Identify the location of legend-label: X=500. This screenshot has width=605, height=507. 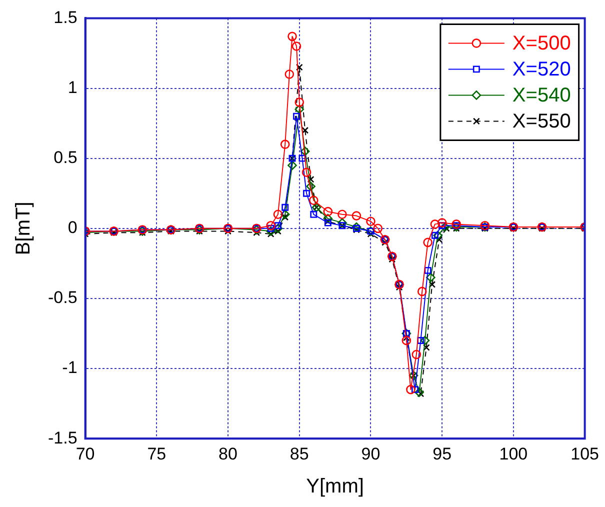
(541, 43).